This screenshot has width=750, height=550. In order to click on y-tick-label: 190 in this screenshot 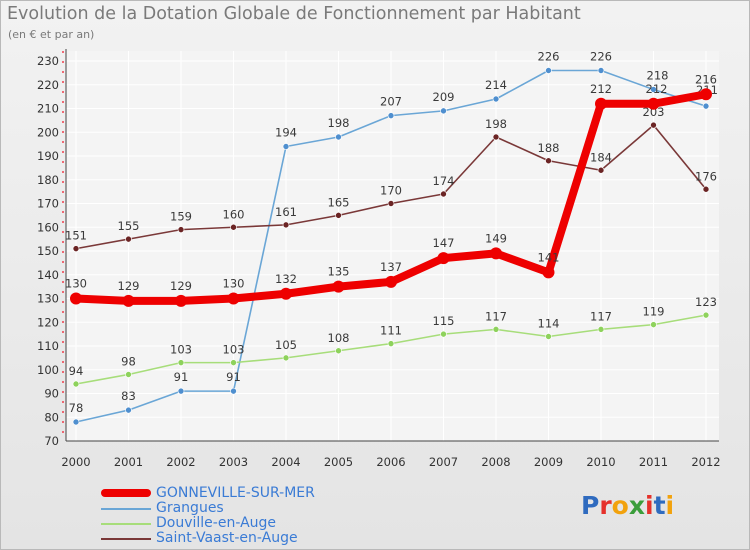, I will do `click(48, 156)`.